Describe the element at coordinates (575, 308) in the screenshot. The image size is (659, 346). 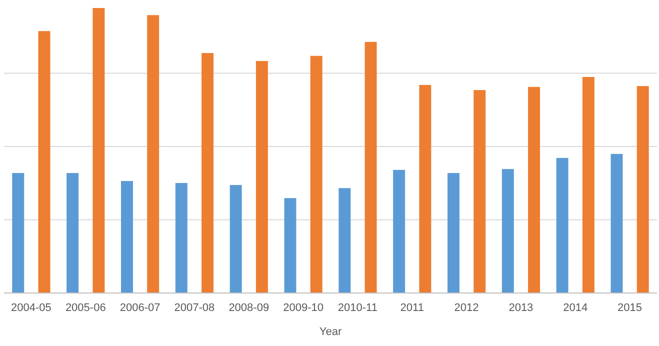
I see `x-tick-label: 2014` at that location.